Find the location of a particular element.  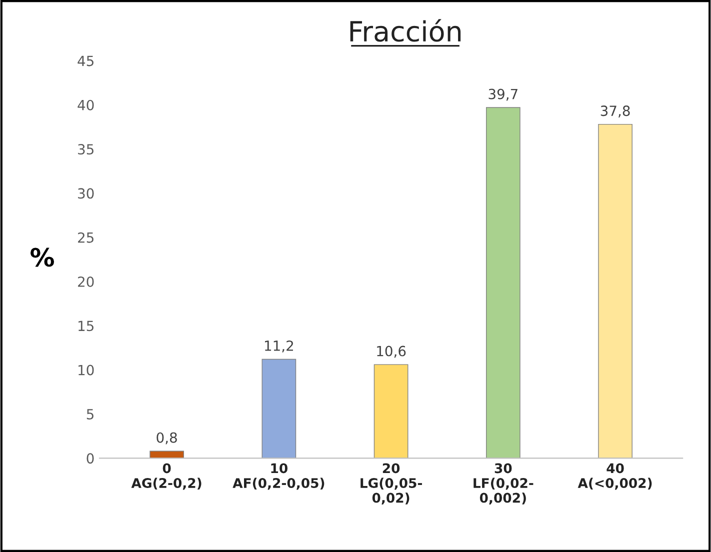

data-label: 10,6 is located at coordinates (391, 352).